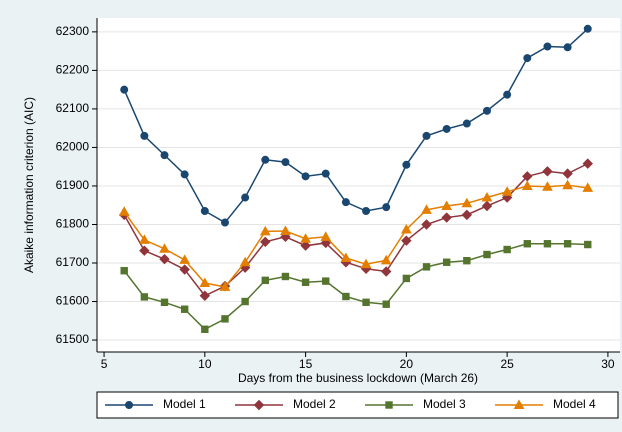 This screenshot has width=622, height=432. I want to click on y-tick-label: 61700, so click(73, 262).